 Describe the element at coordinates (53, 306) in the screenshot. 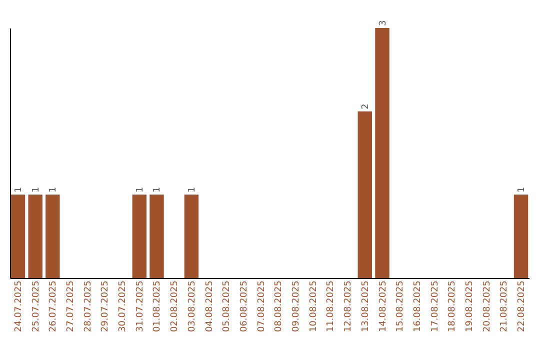

I see `x-tick-label: 26.07.2025` at that location.